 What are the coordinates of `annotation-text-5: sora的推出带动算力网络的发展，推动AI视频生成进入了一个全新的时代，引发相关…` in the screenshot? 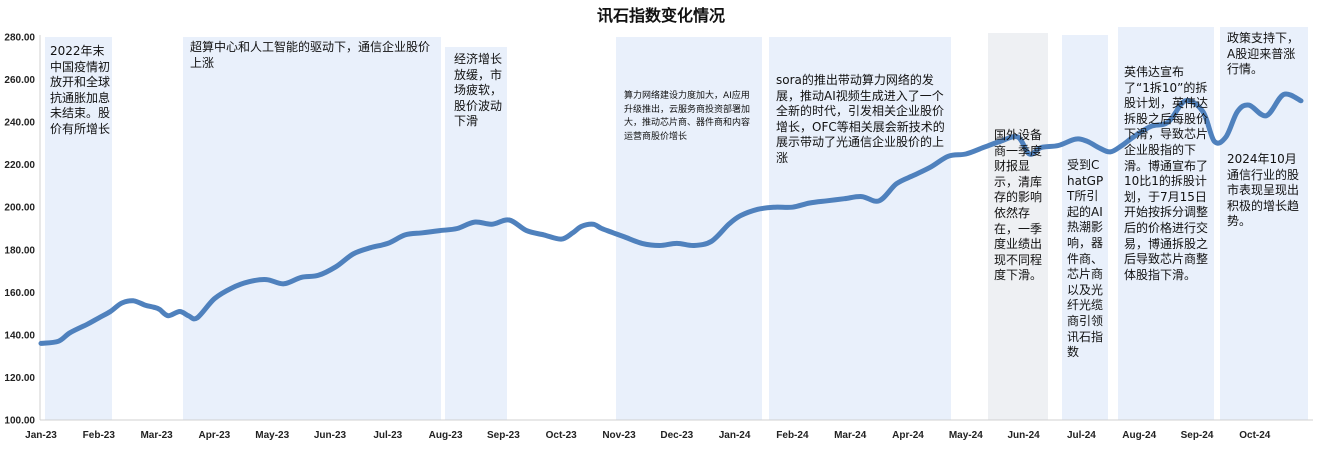 It's located at (860, 119).